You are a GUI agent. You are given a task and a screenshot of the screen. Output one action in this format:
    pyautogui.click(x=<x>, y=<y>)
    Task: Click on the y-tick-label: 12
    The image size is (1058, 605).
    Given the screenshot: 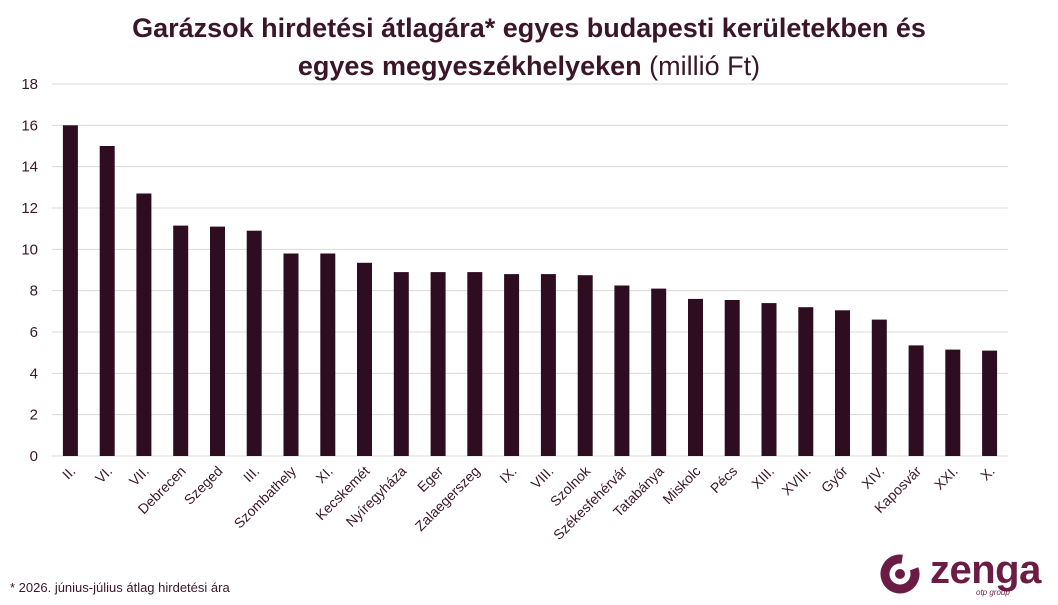 What is the action you would take?
    pyautogui.click(x=29, y=208)
    